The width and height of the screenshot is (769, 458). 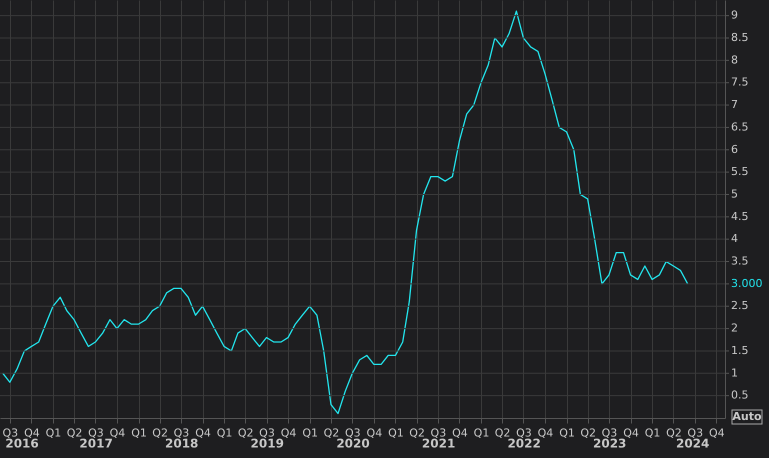 What do you see at coordinates (747, 416) in the screenshot?
I see `text: Auto` at bounding box center [747, 416].